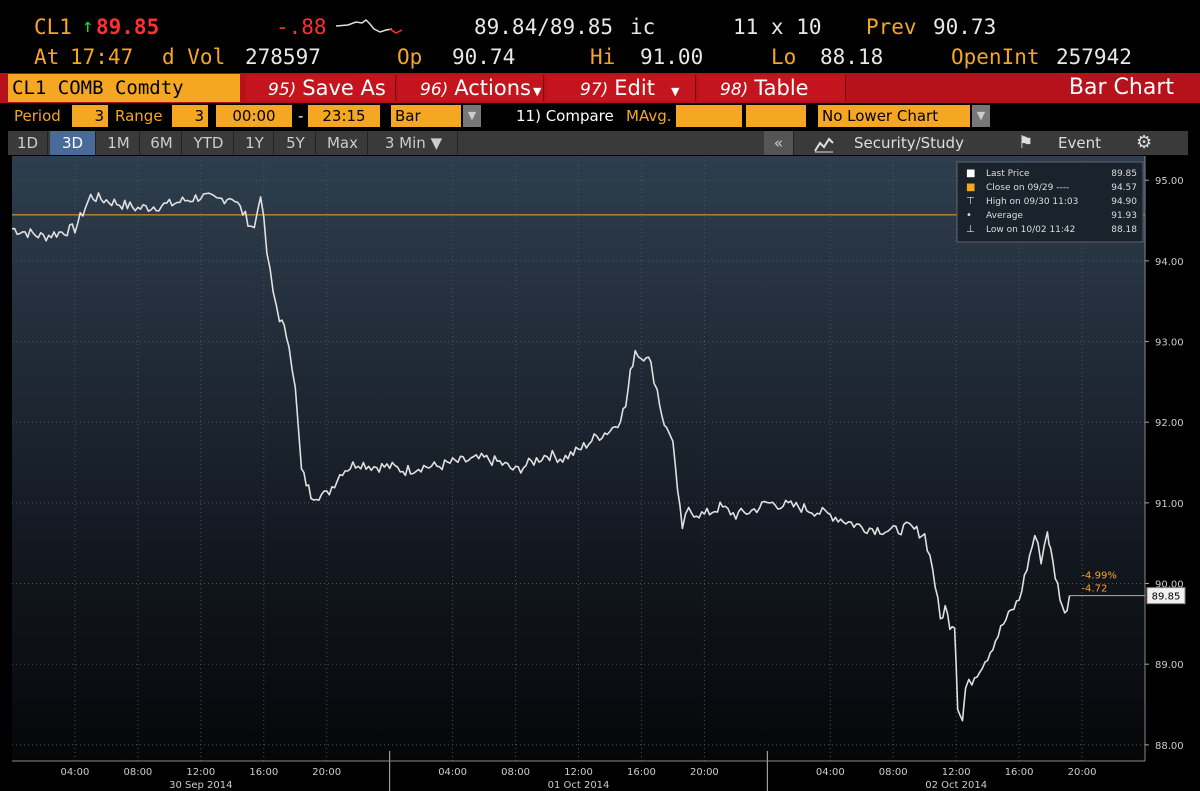 The width and height of the screenshot is (1200, 791). Describe the element at coordinates (162, 143) in the screenshot. I see `tab-6m: 6M` at that location.